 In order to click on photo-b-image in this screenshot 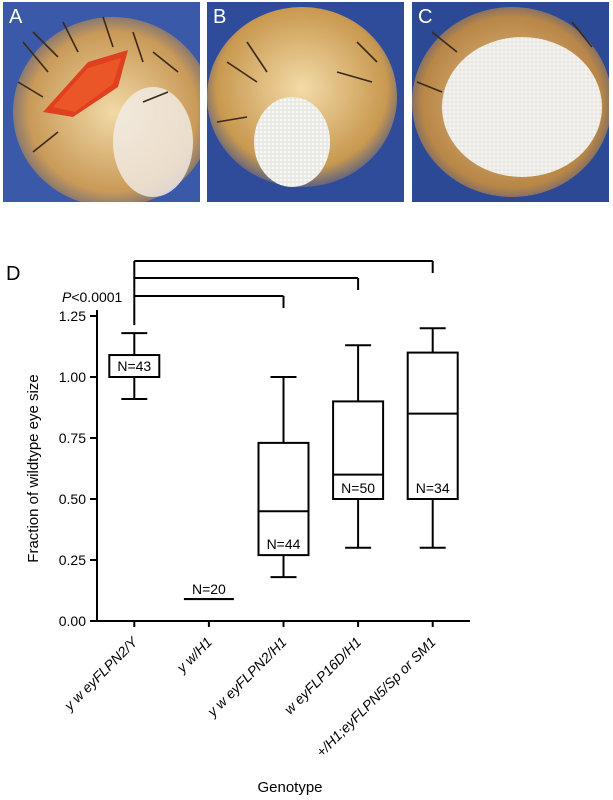, I will do `click(305, 102)`.